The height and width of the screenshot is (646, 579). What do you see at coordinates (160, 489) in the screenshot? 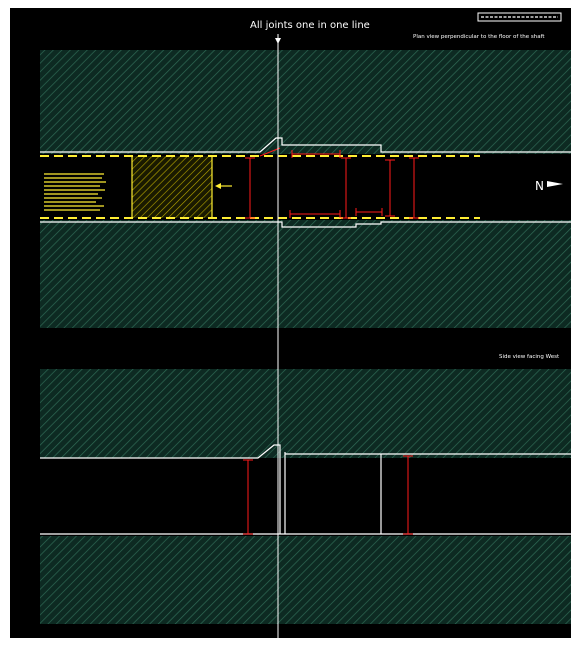
I see `side-upper-outline-left` at bounding box center [160, 489].